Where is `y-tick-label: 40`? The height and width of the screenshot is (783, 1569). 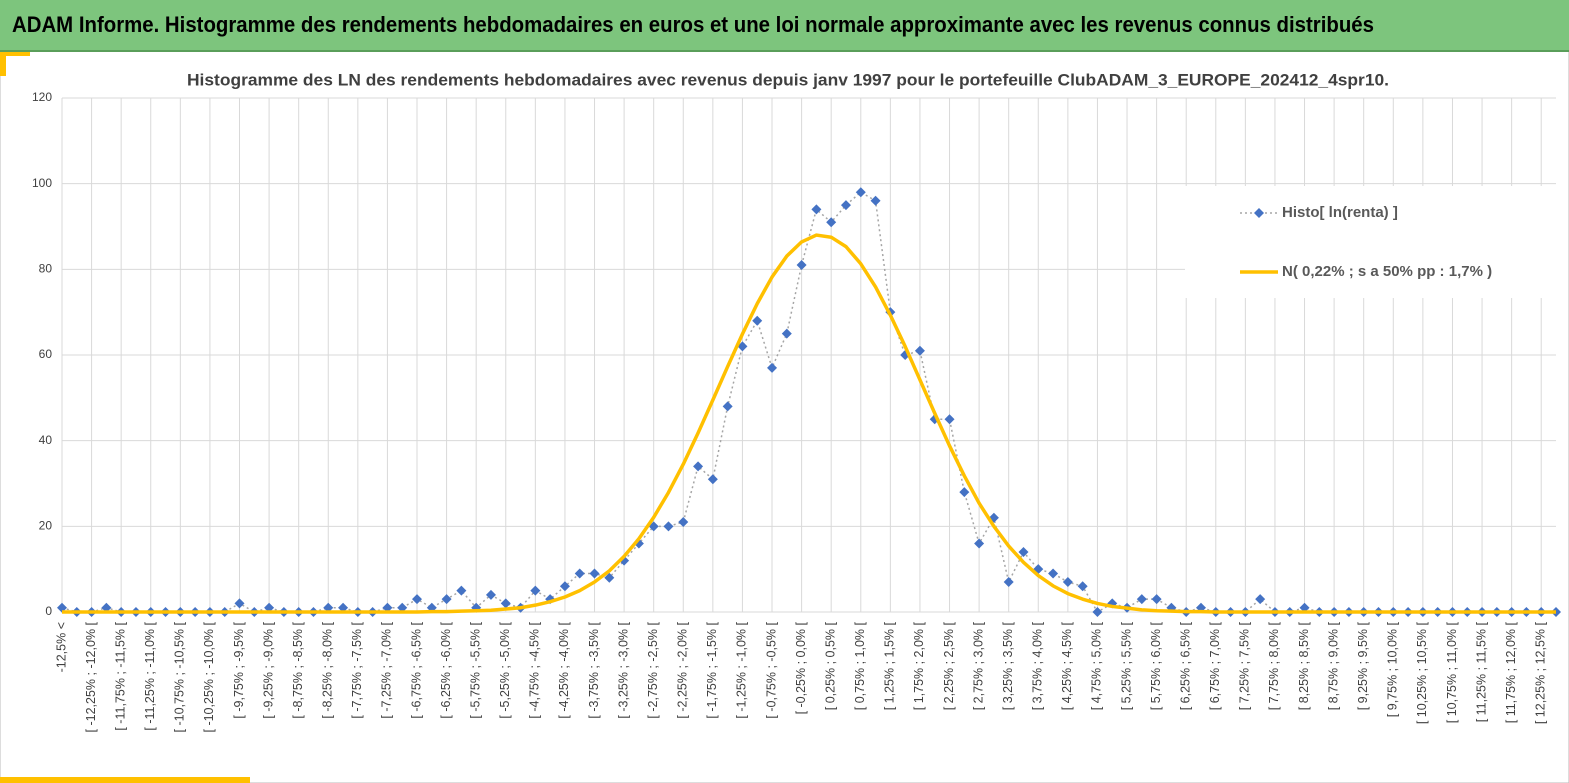 y-tick-label: 40 is located at coordinates (46, 440).